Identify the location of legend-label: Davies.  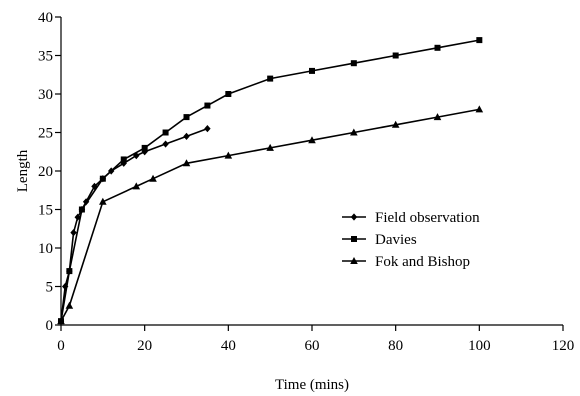
(396, 240).